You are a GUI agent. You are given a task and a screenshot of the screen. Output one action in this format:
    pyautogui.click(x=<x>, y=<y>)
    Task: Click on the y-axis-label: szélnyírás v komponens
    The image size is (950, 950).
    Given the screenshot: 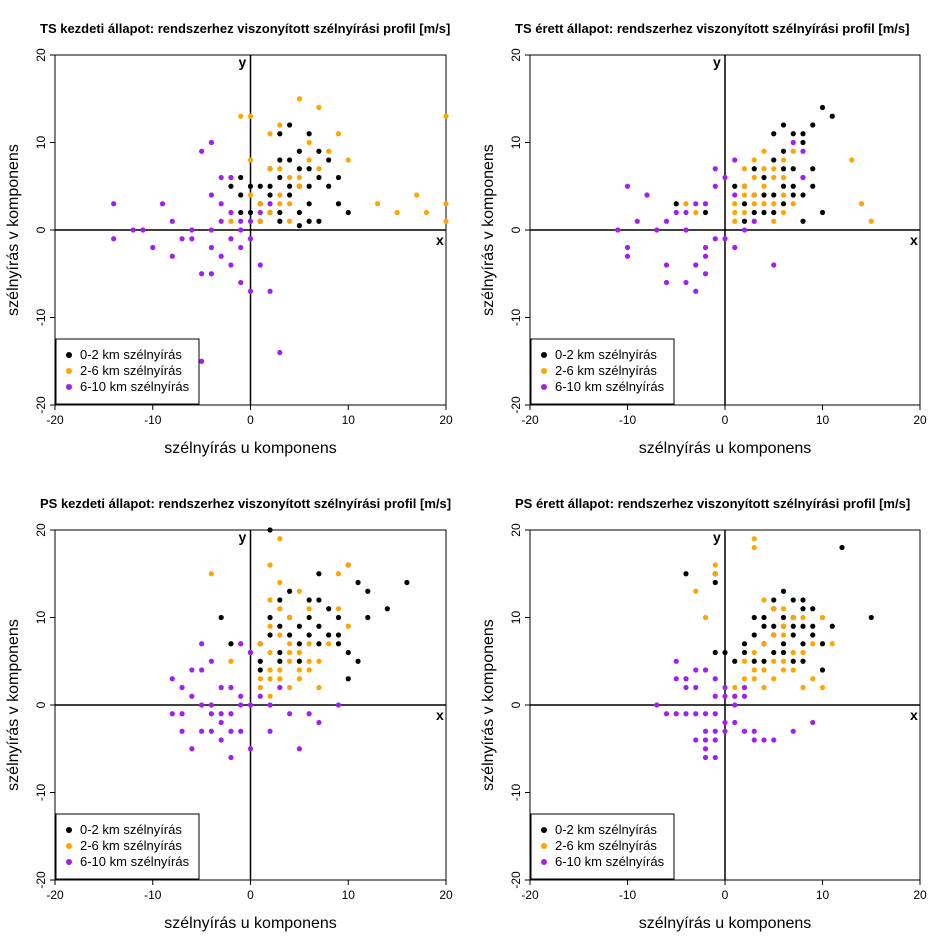 What is the action you would take?
    pyautogui.click(x=488, y=705)
    